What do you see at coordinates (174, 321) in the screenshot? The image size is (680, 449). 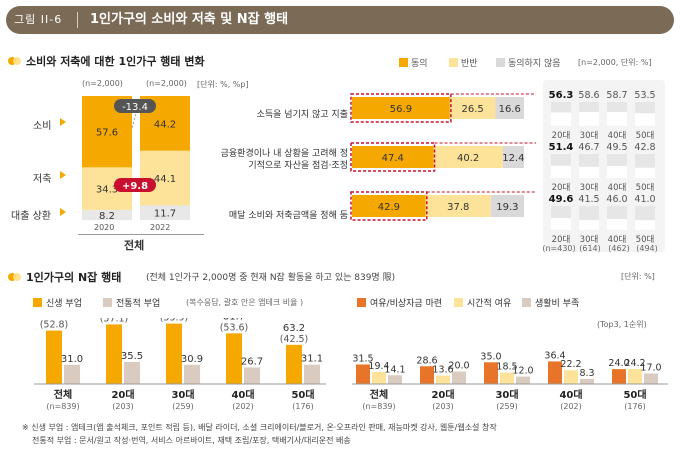 I see `label-app: (55.9)` at bounding box center [174, 321].